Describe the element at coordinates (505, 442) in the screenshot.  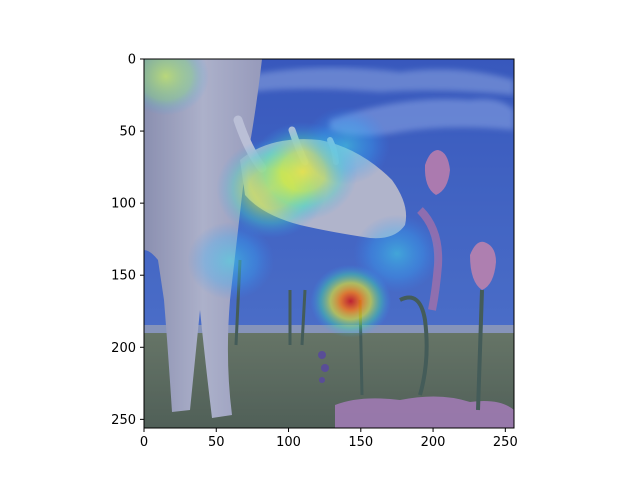
I see `x-tick-label: 250` at that location.